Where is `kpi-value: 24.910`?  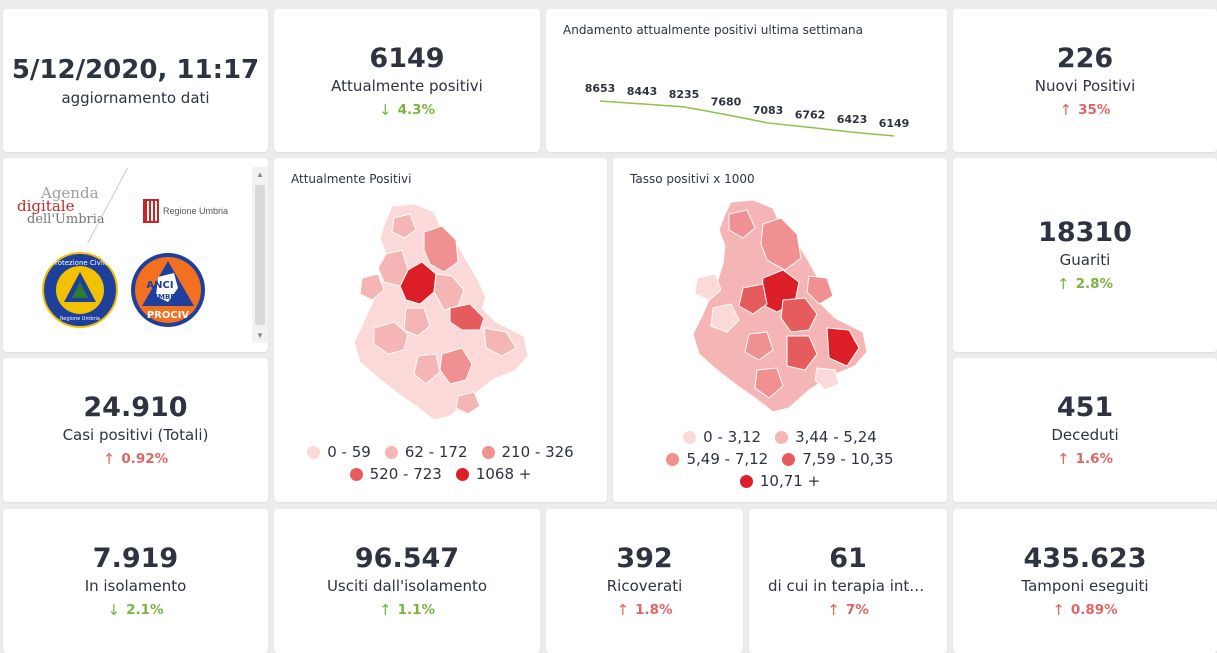
kpi-value: 24.910 is located at coordinates (135, 407).